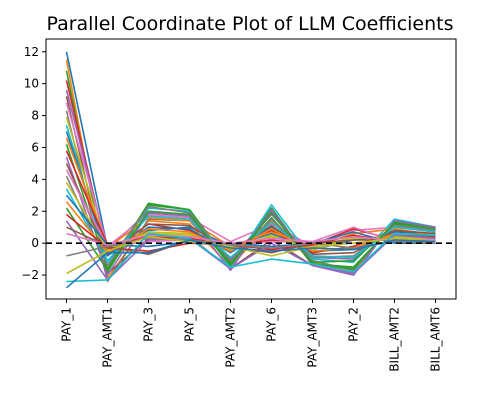 The width and height of the screenshot is (500, 400). What do you see at coordinates (108, 337) in the screenshot?
I see `x-tick-label: PAY_AMT1` at bounding box center [108, 337].